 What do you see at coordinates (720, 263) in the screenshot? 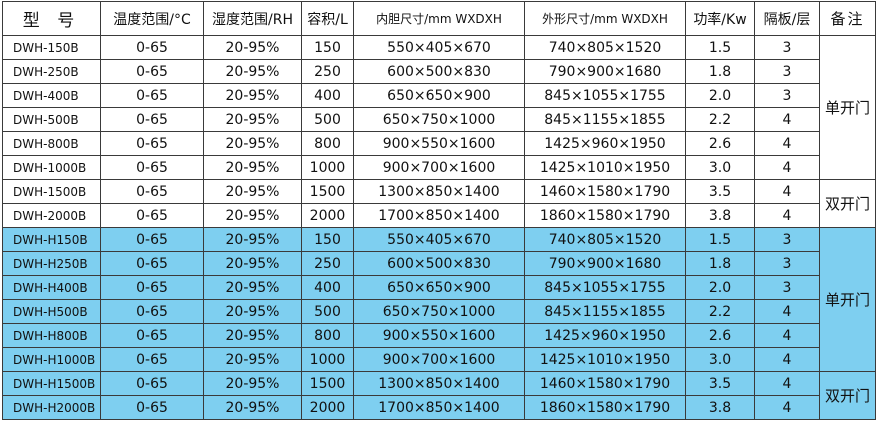
I see `cell-power: 1.8` at bounding box center [720, 263].